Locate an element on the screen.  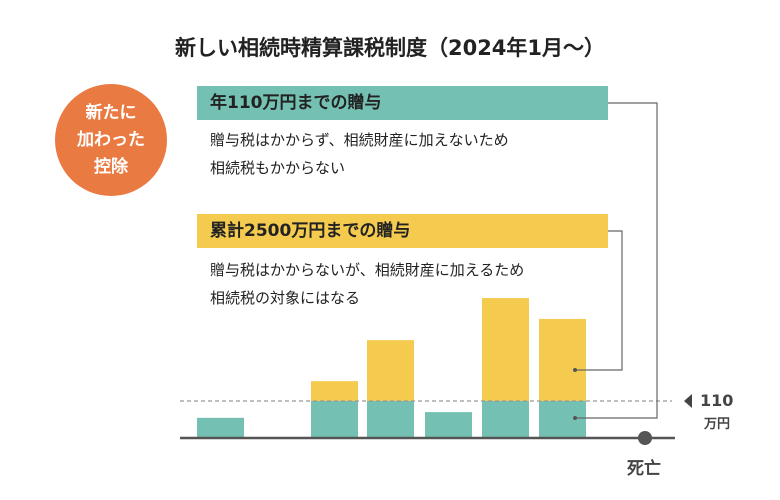
cumulative-gift-connector is located at coordinates (599, 300).